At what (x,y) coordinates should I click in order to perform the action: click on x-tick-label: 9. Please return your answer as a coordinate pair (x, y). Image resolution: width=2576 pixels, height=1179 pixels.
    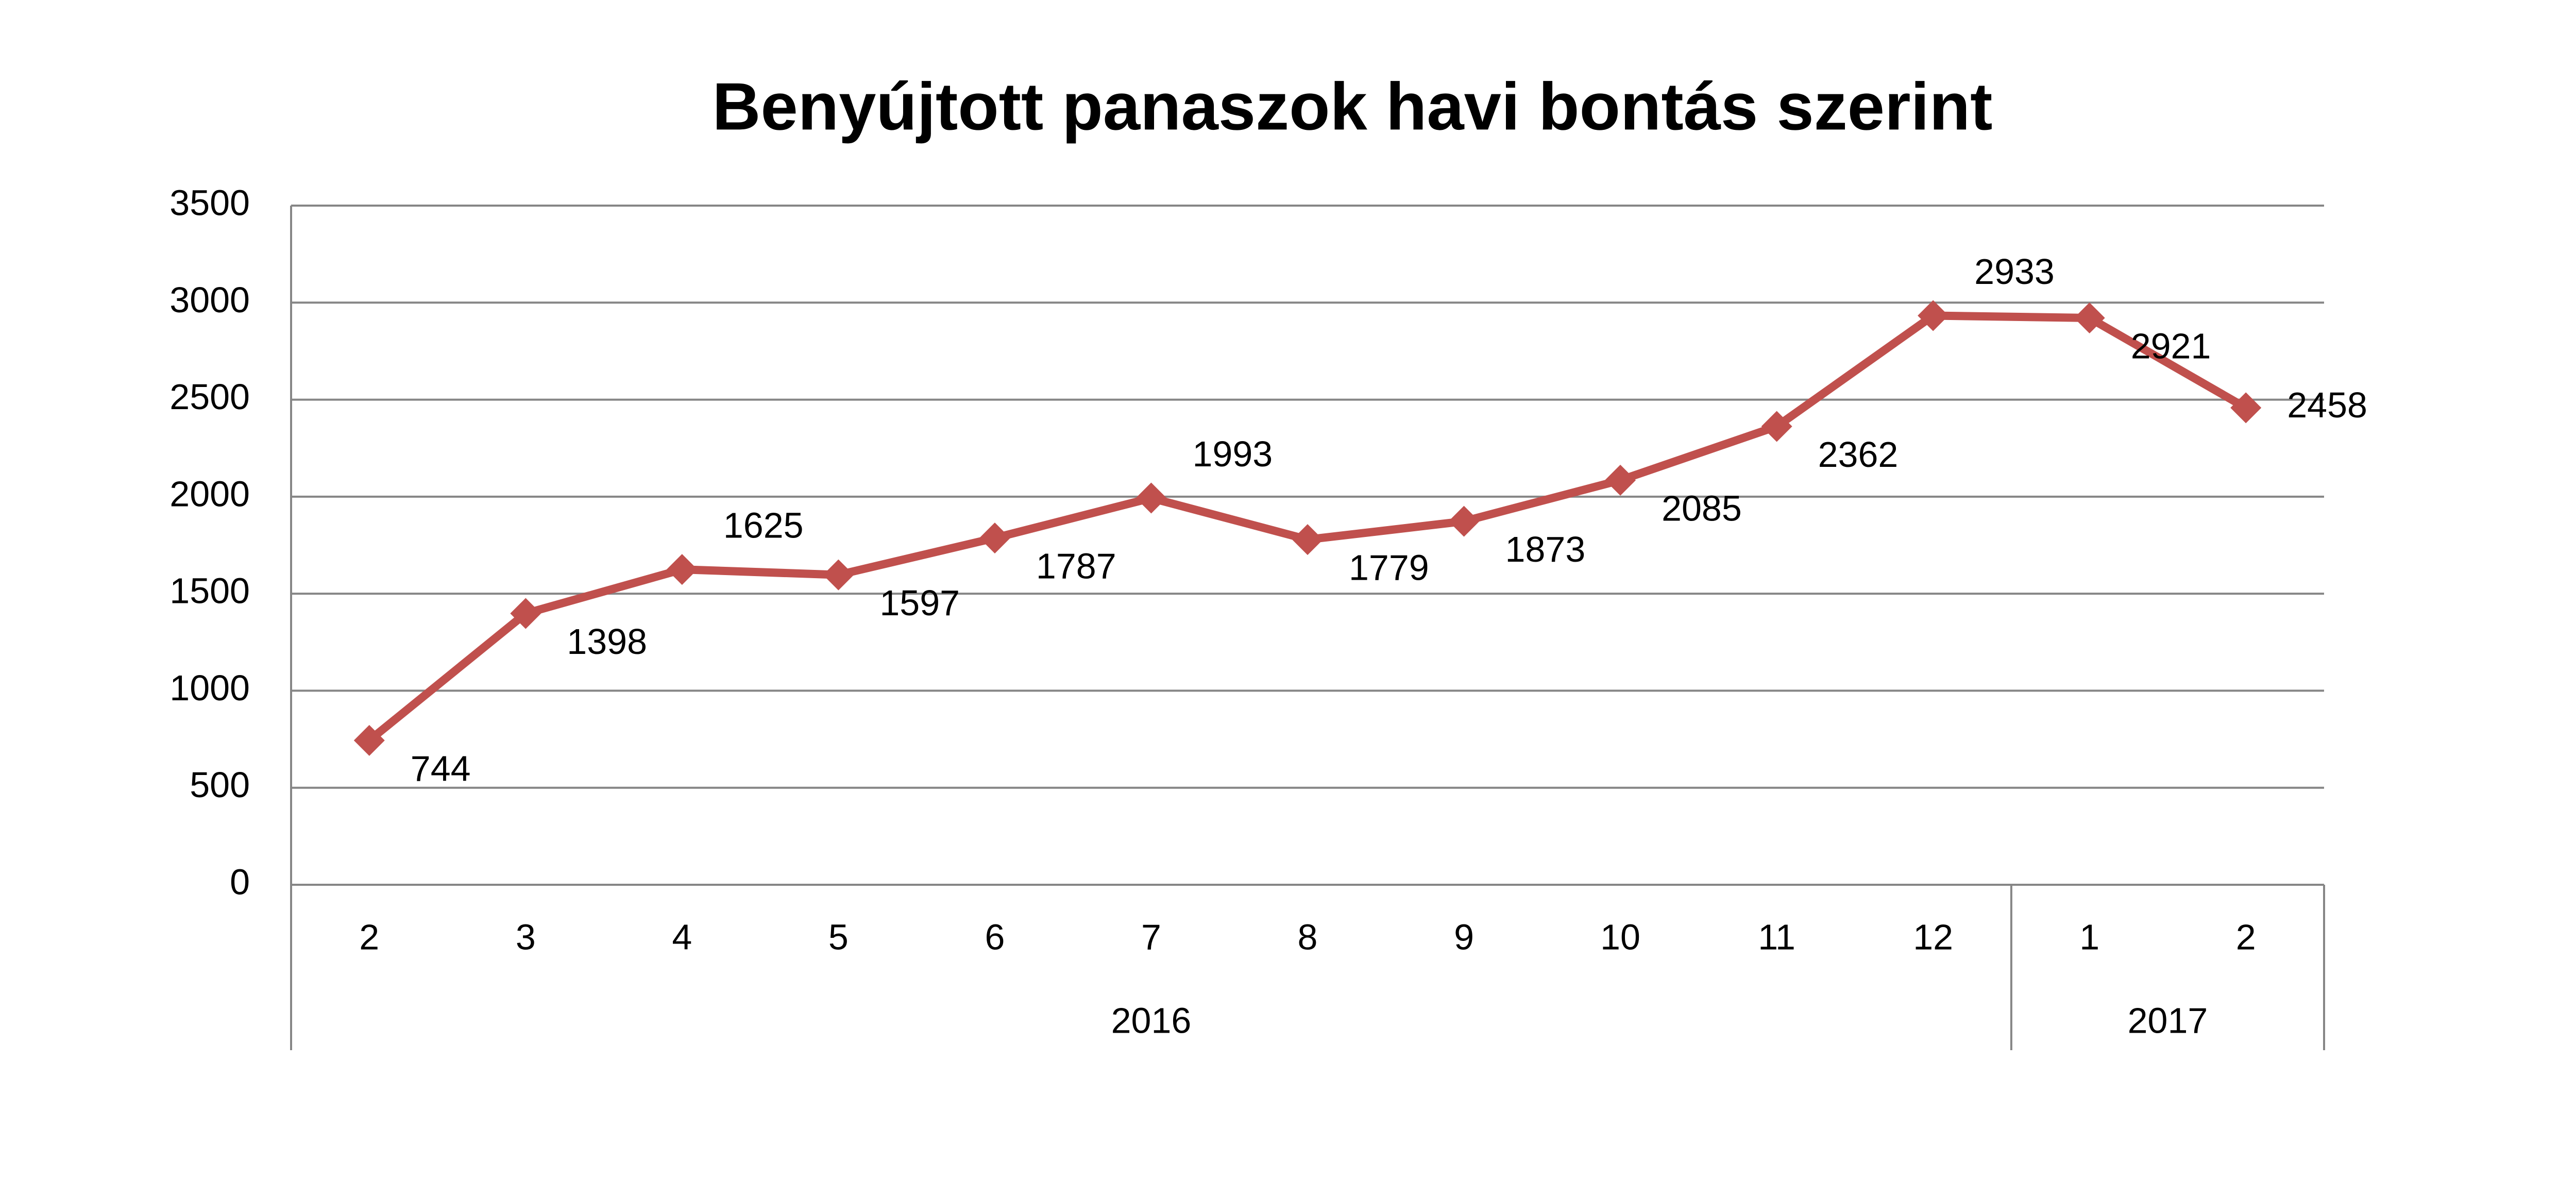
    Looking at the image, I should click on (1464, 937).